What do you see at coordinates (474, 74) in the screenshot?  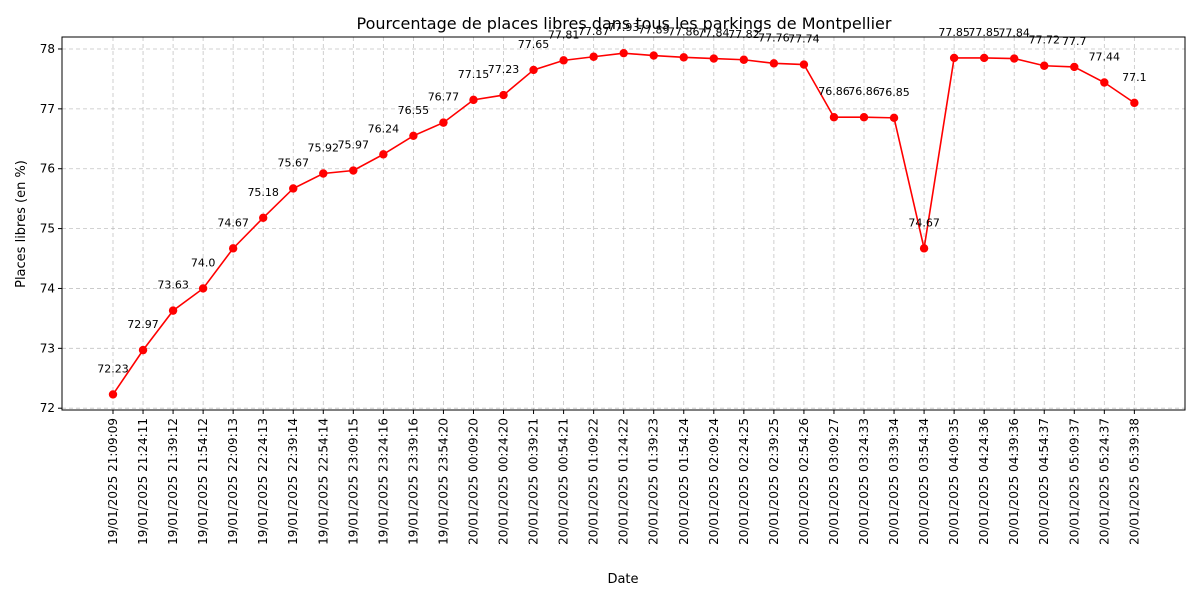 I see `data-label: 77.15` at bounding box center [474, 74].